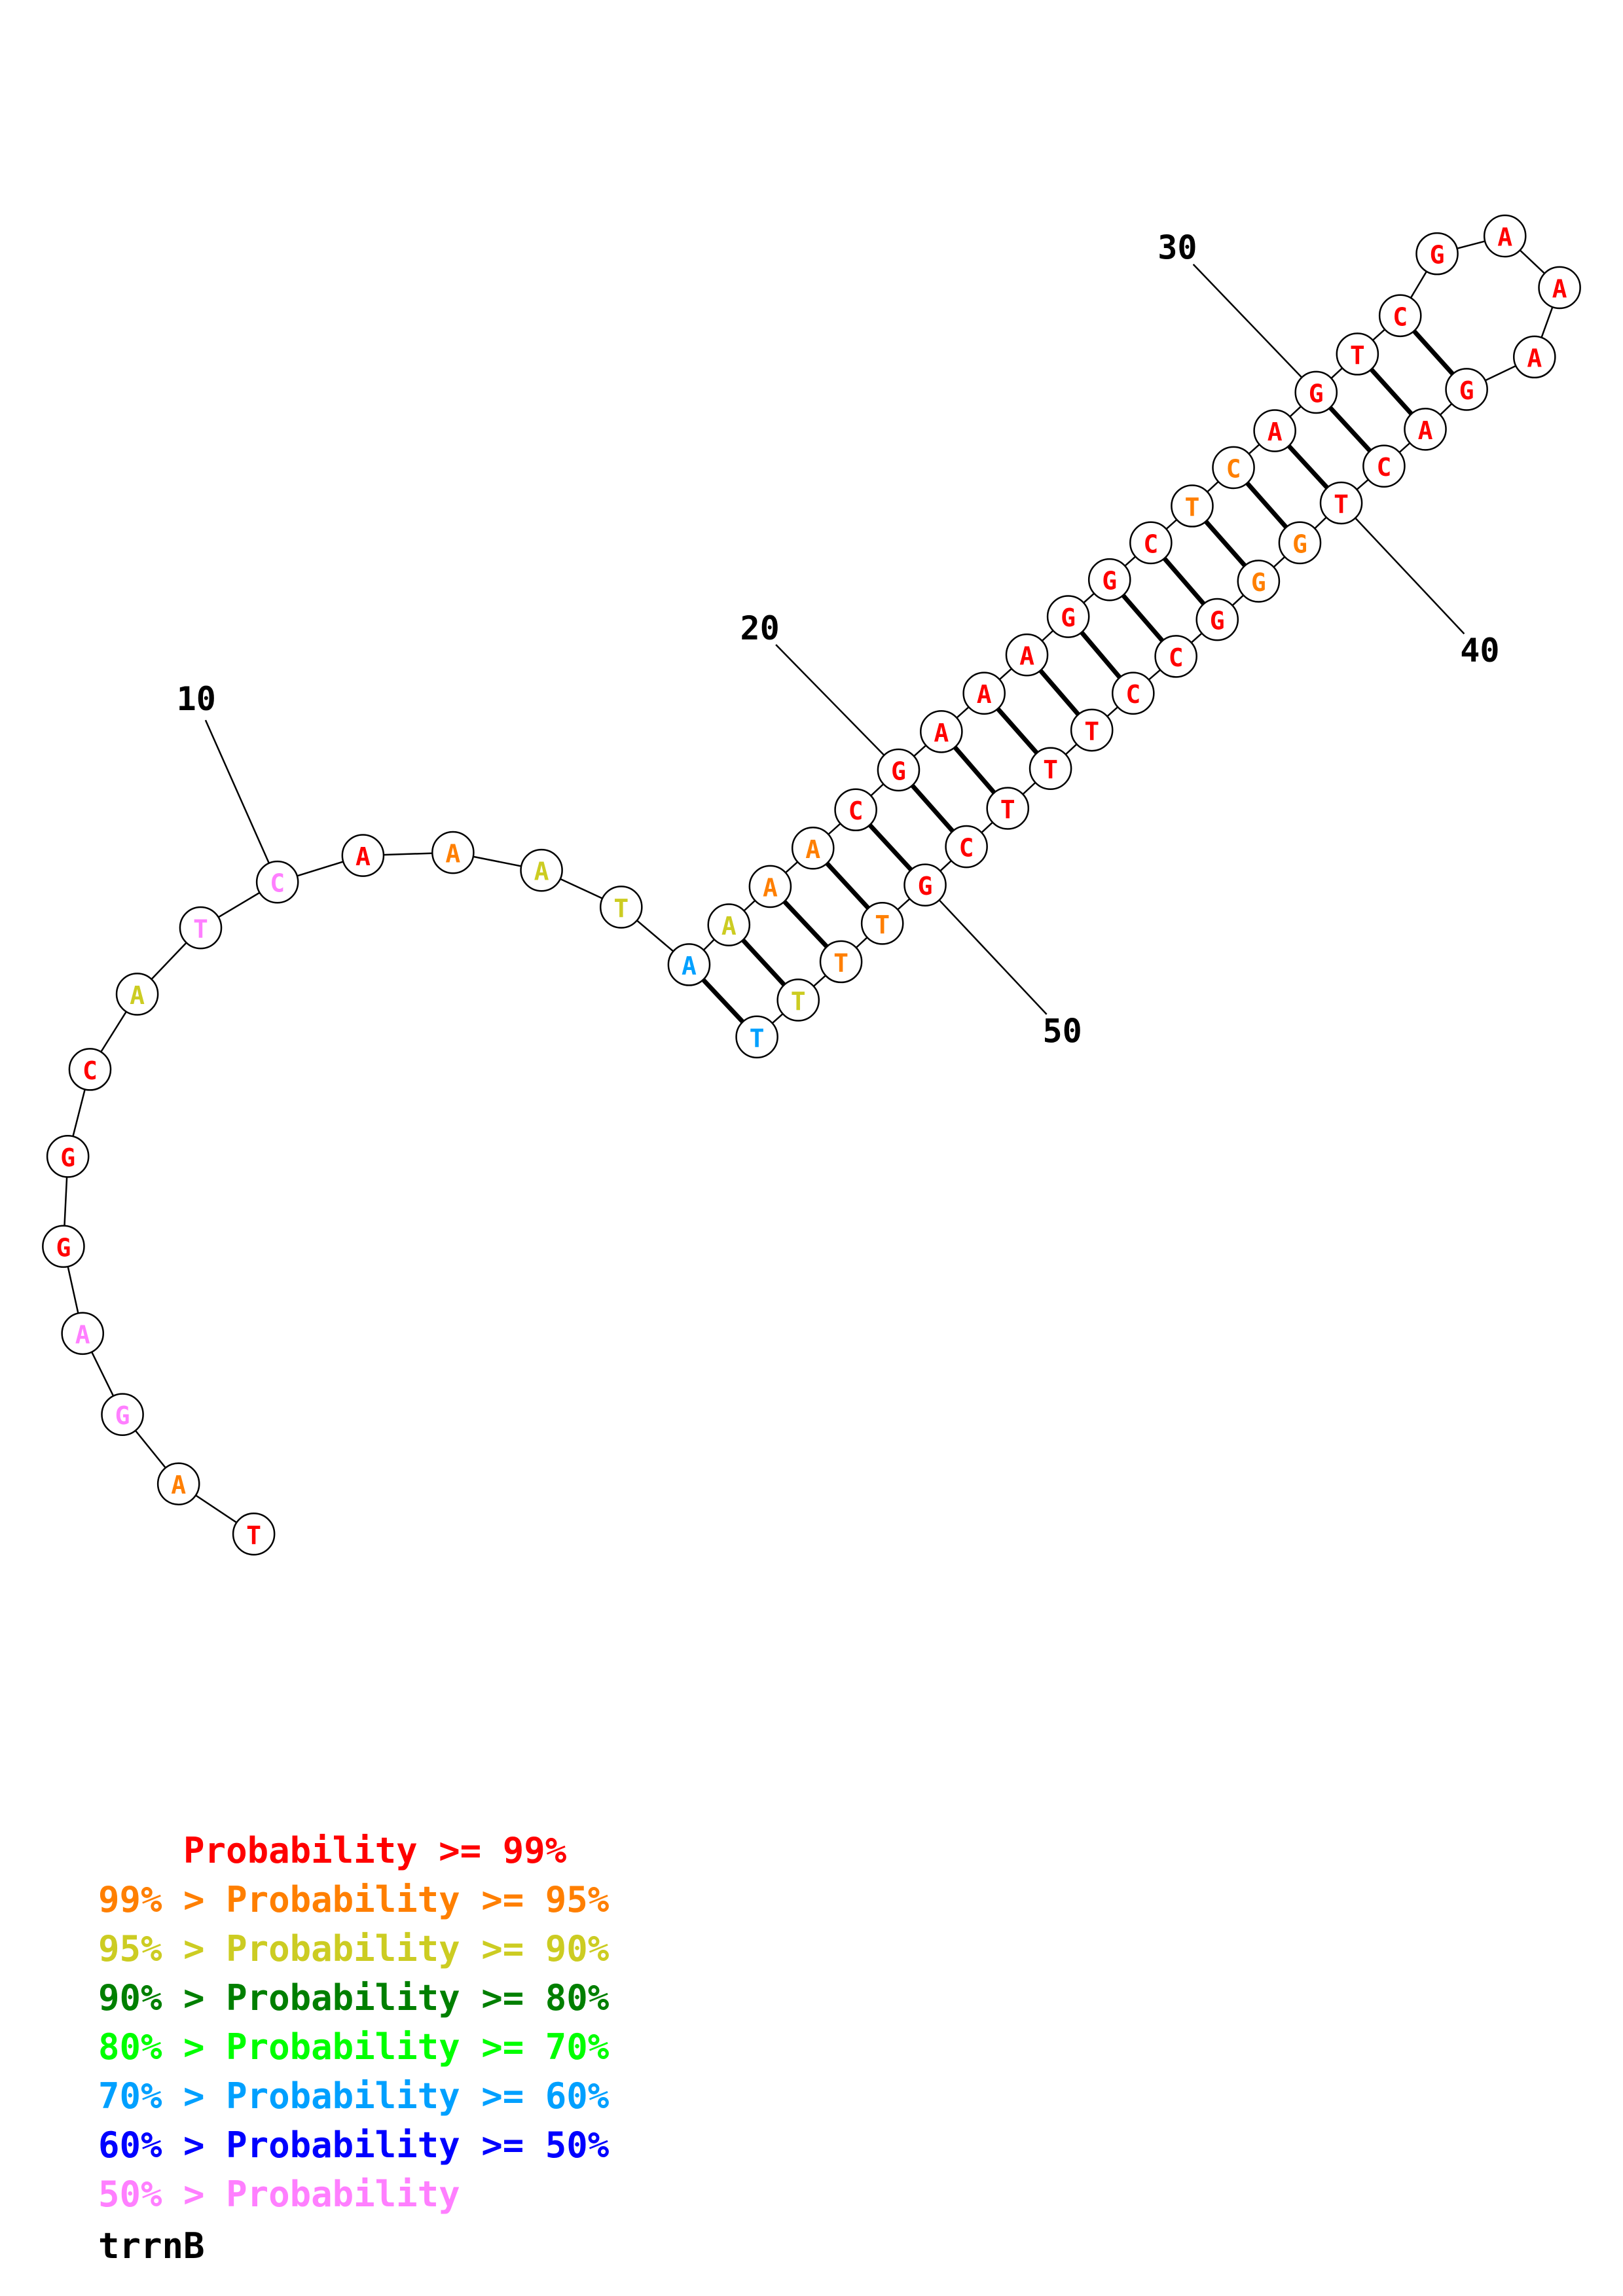  What do you see at coordinates (541, 870) in the screenshot?
I see `nucleotide-13: A` at bounding box center [541, 870].